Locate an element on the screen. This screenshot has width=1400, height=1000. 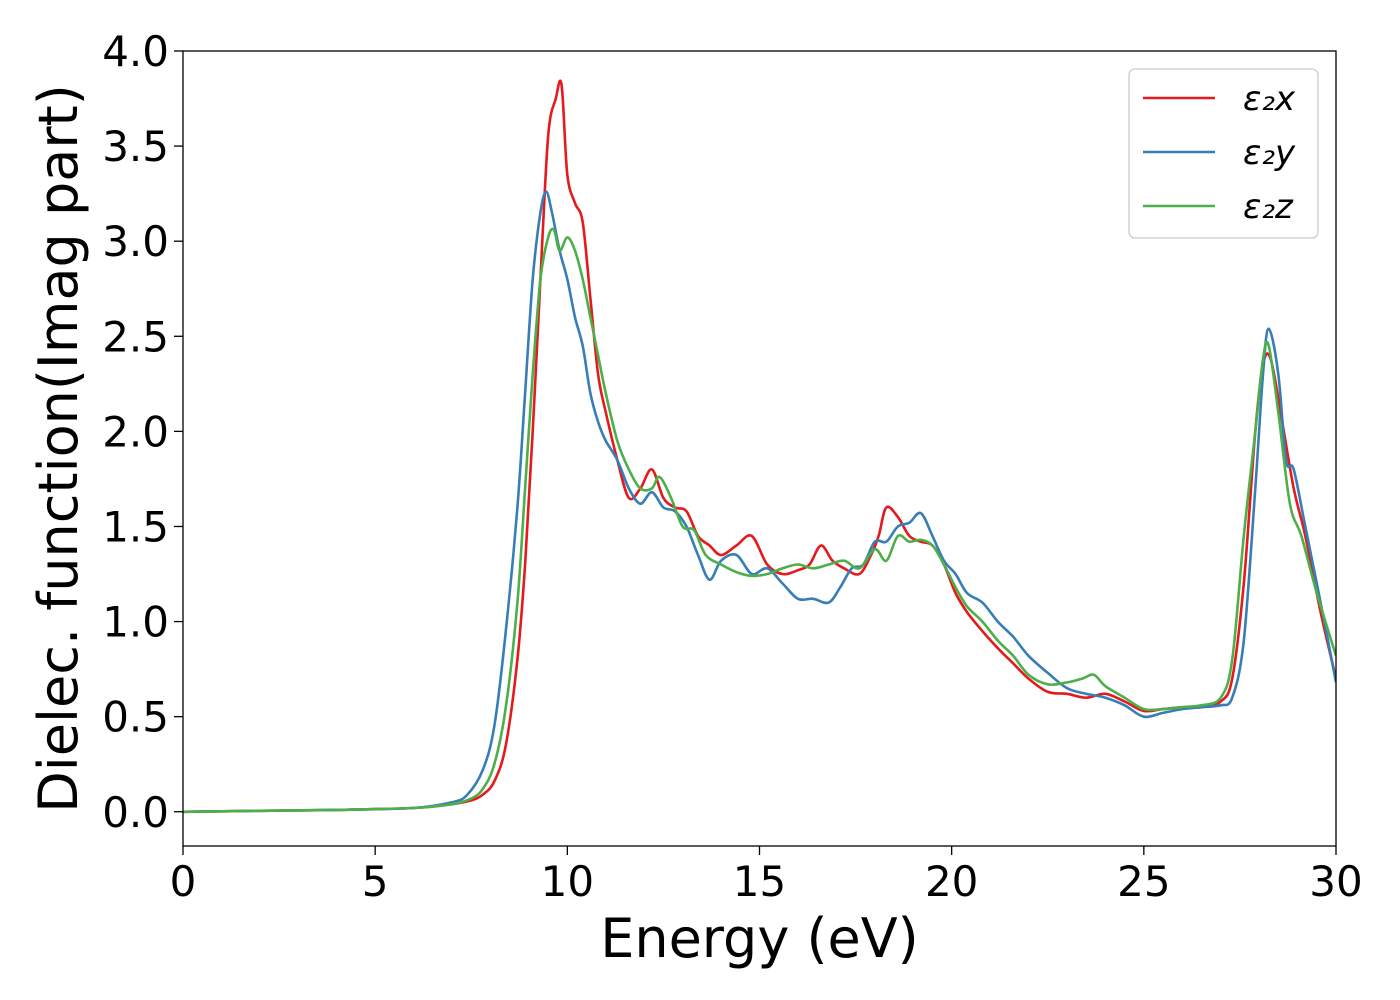
y-tick-label: 3.5 is located at coordinates (135, 146).